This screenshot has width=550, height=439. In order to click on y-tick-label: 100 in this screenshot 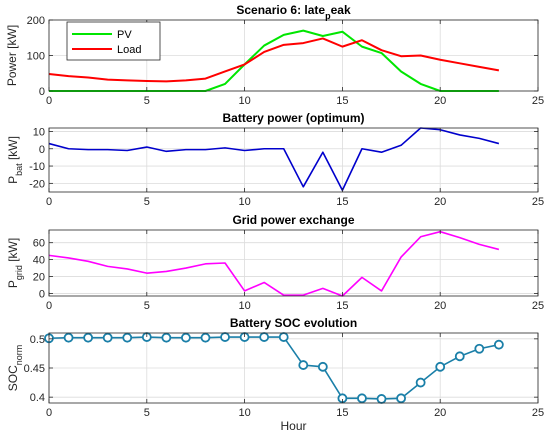, I will do `click(36, 57)`.